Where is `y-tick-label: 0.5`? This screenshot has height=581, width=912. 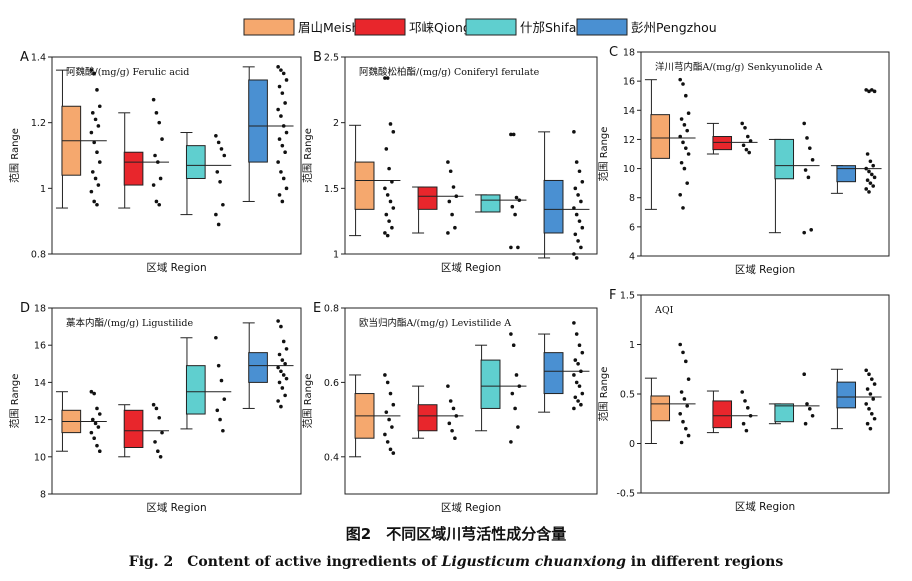 y-tick-label: 0.5 is located at coordinates (627, 395).